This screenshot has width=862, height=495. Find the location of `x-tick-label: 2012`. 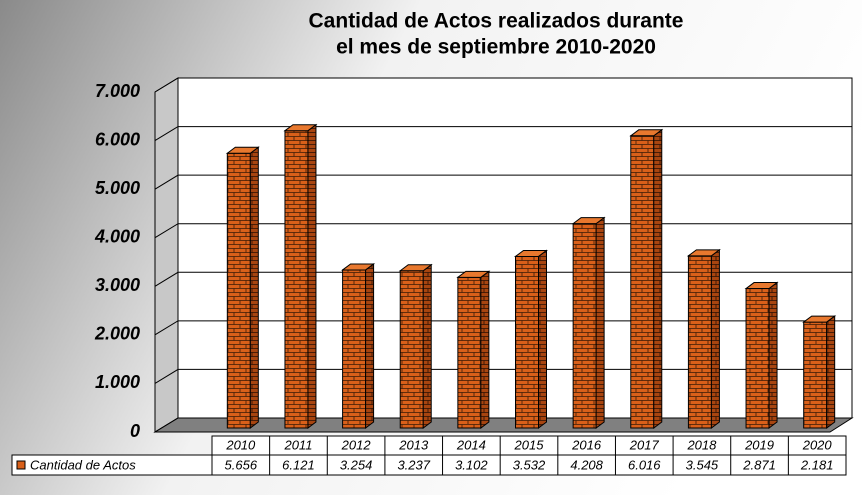

x-tick-label: 2012 is located at coordinates (356, 444).